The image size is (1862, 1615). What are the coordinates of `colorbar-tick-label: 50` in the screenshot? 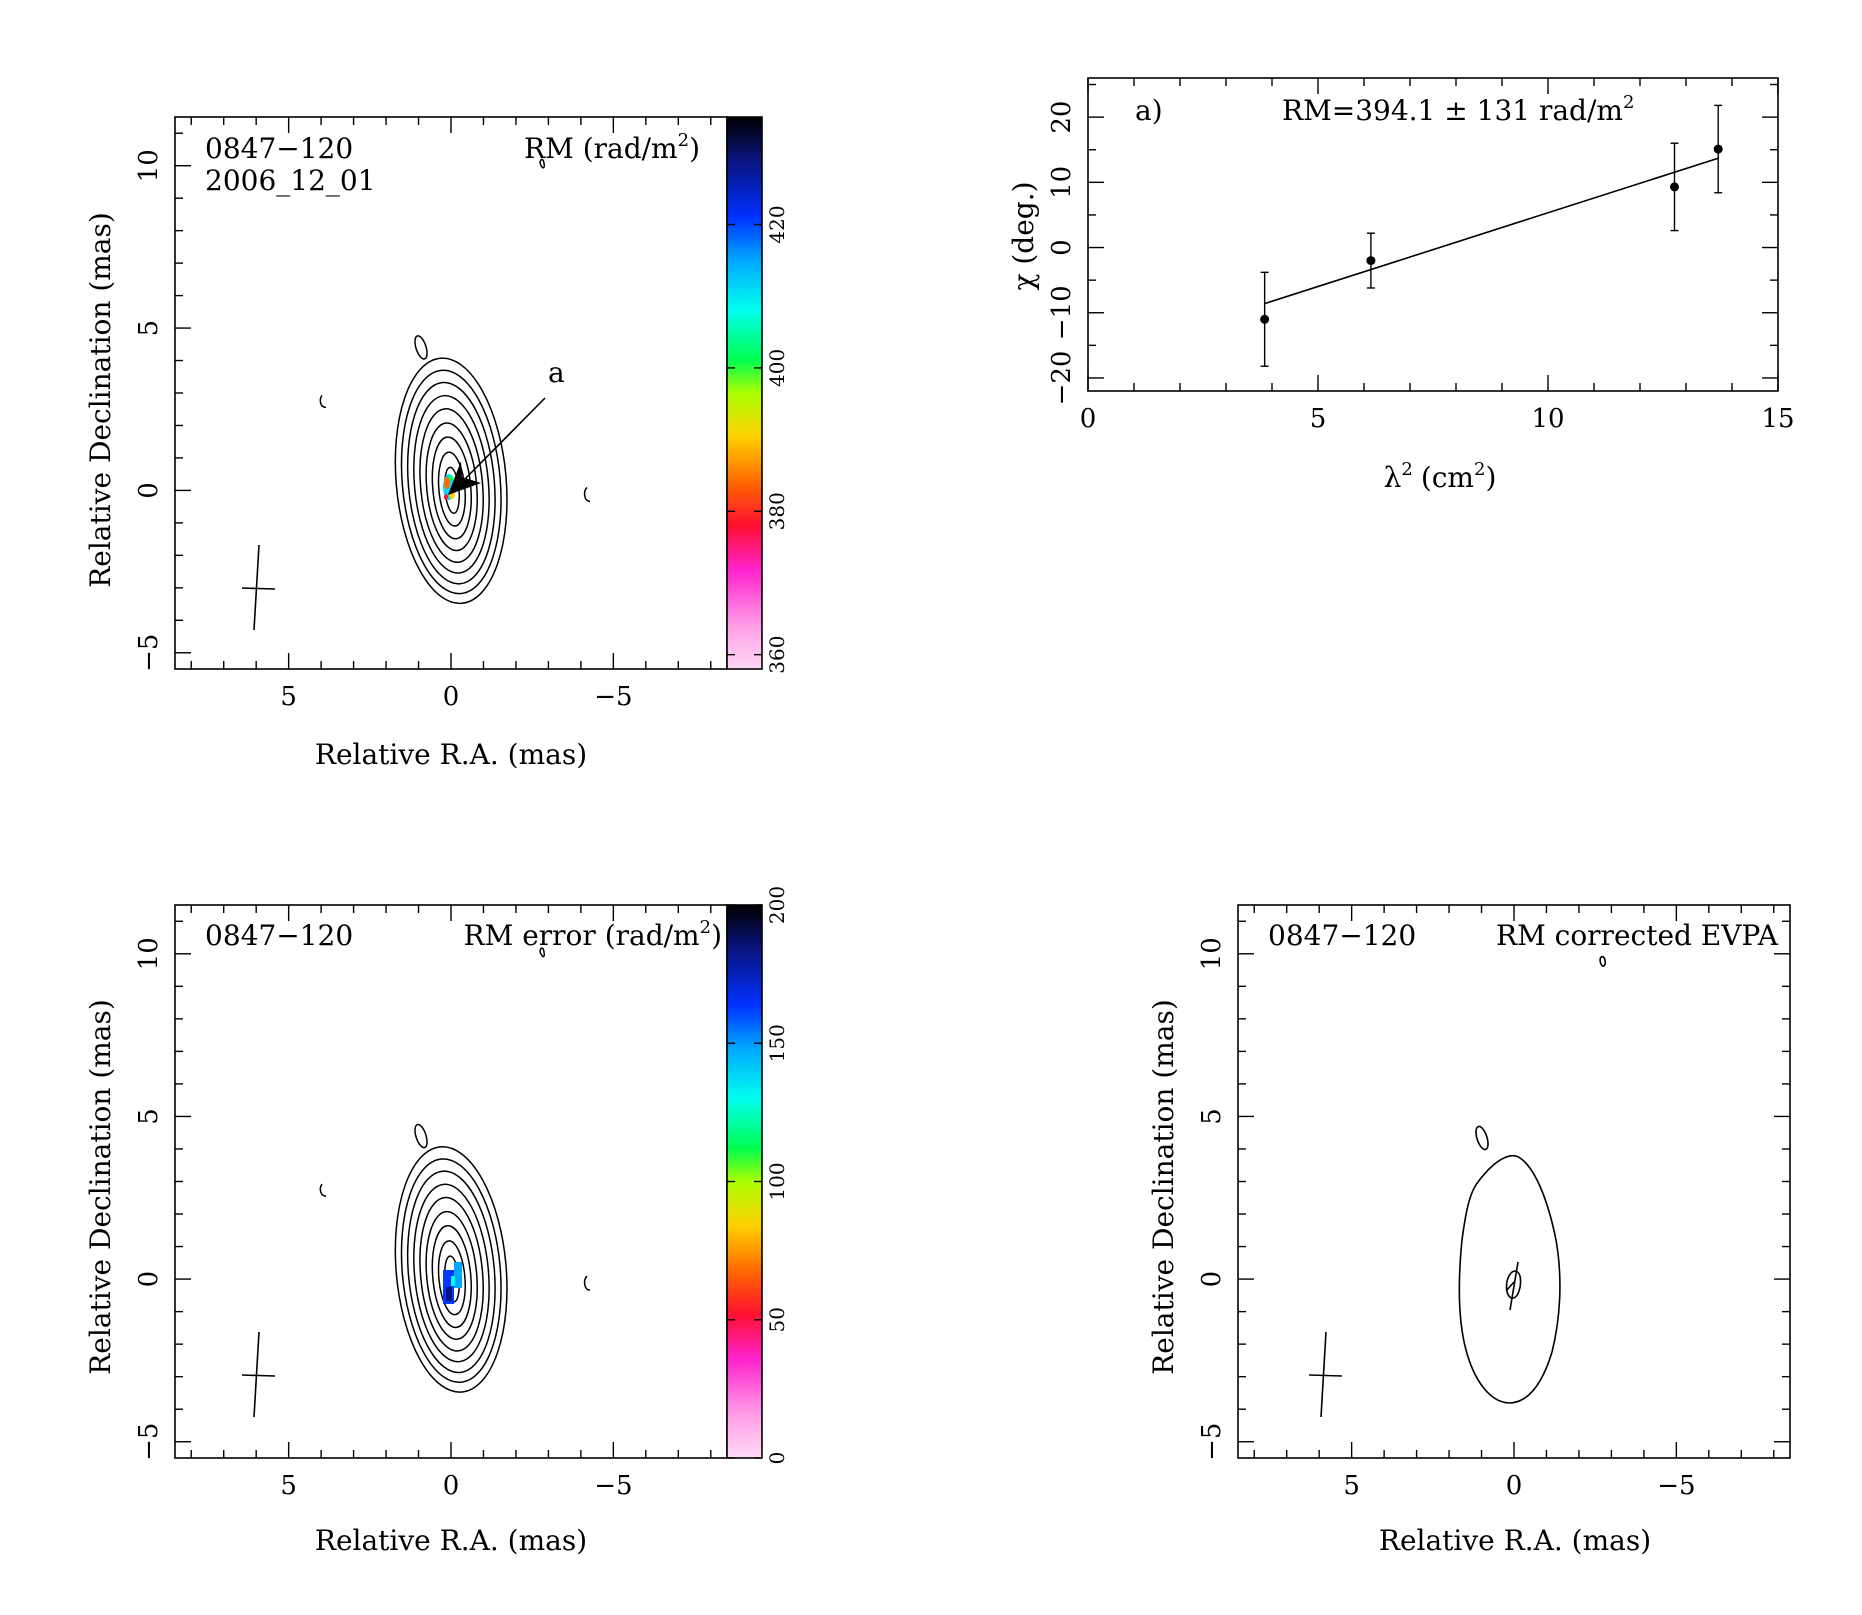 It's located at (777, 1319).